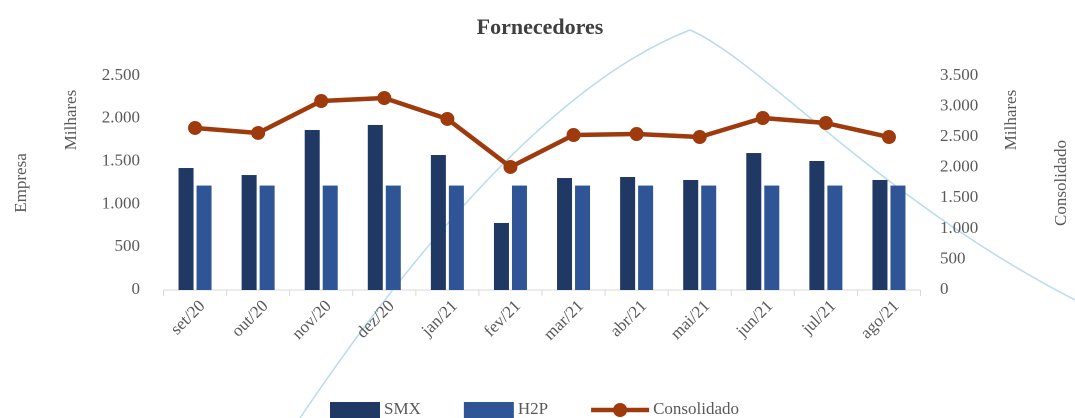 The height and width of the screenshot is (418, 1075). I want to click on x-tick-label: ago/21, so click(879, 319).